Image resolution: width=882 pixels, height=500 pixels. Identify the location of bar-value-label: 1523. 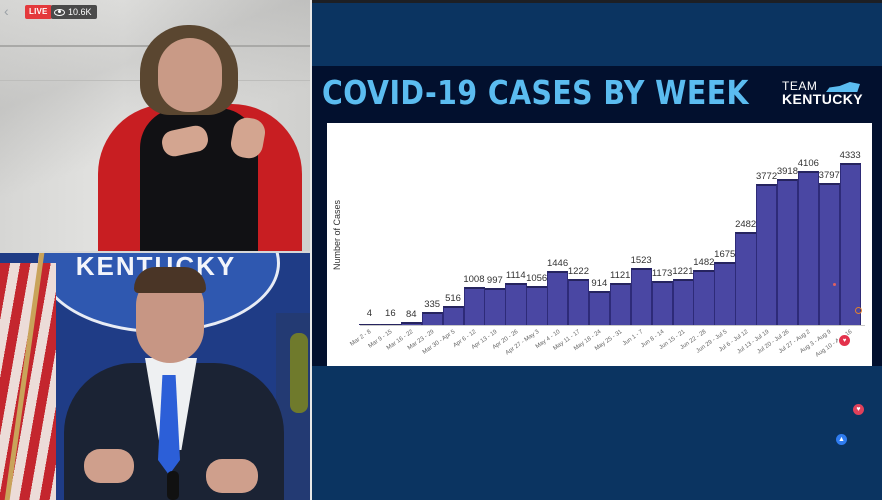
(641, 261).